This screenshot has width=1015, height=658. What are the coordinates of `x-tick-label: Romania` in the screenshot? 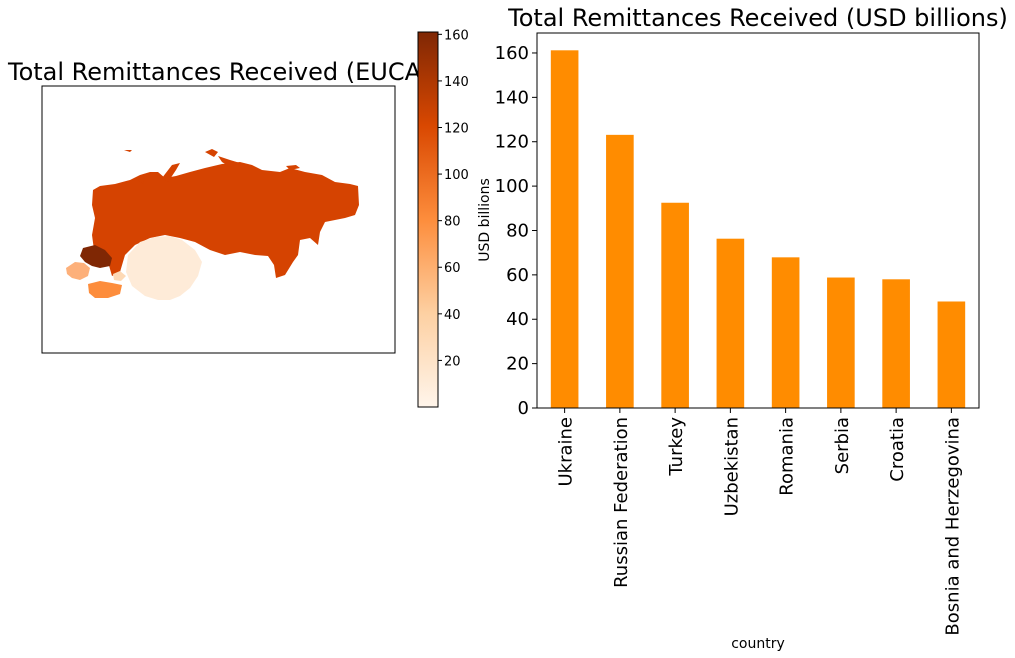 It's located at (787, 456).